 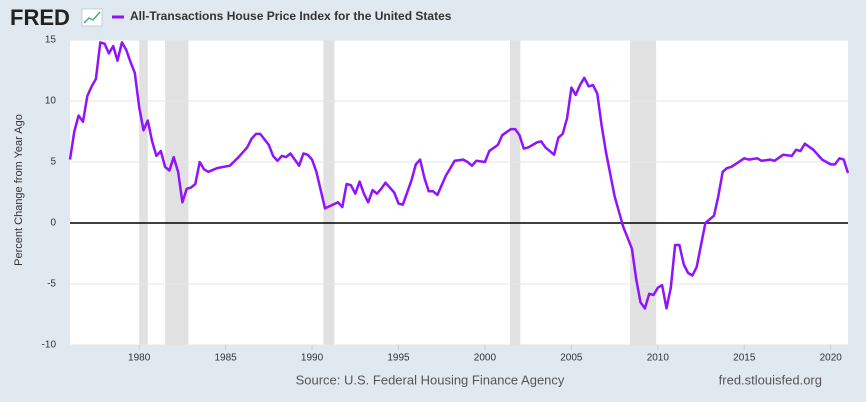 I want to click on x-tick-label: 1985, so click(x=225, y=358).